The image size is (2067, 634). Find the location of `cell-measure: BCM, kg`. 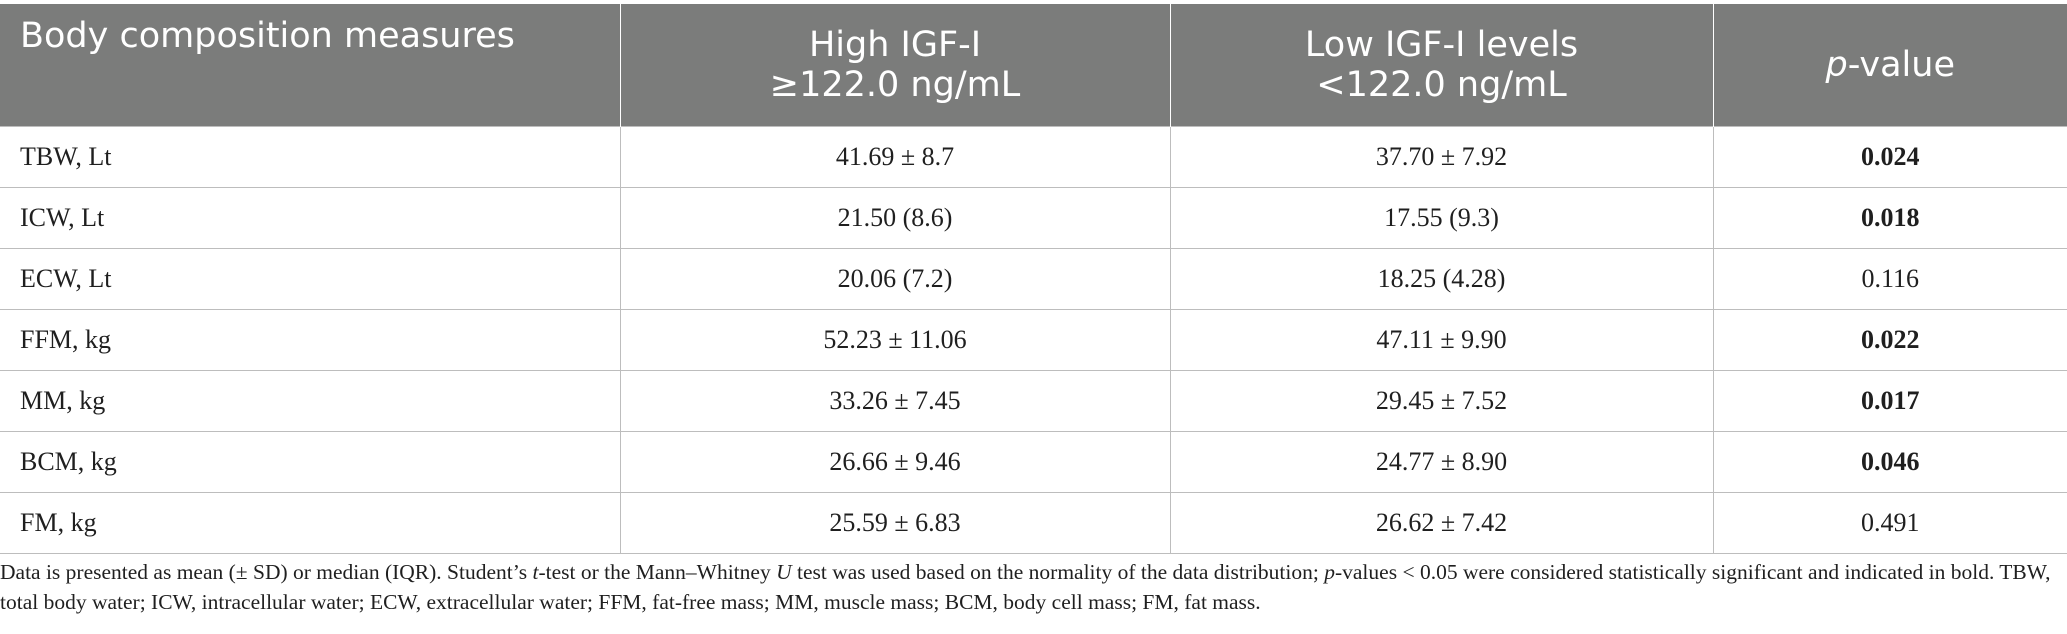

cell-measure: BCM, kg is located at coordinates (310, 462).